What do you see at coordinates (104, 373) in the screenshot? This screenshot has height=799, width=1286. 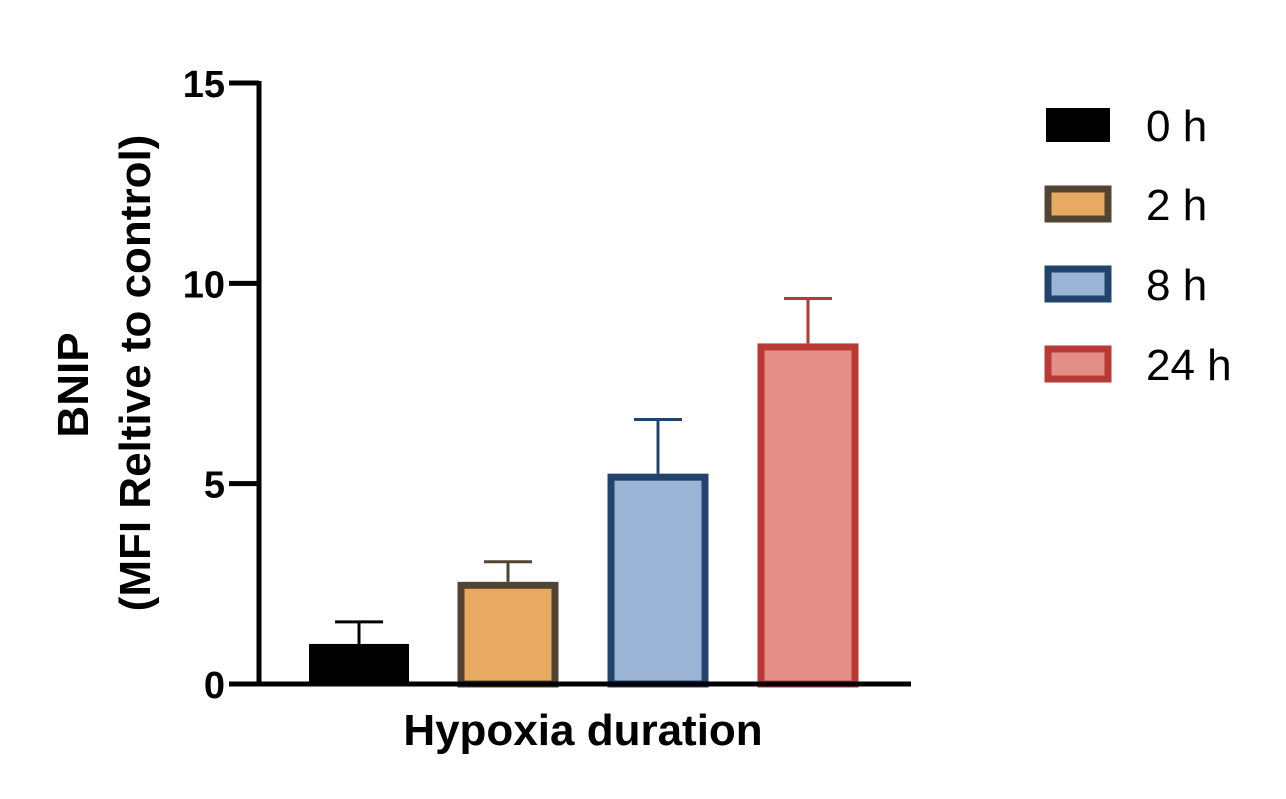 I see `y-axis-title: BNIP (MFI Reltive to control)` at bounding box center [104, 373].